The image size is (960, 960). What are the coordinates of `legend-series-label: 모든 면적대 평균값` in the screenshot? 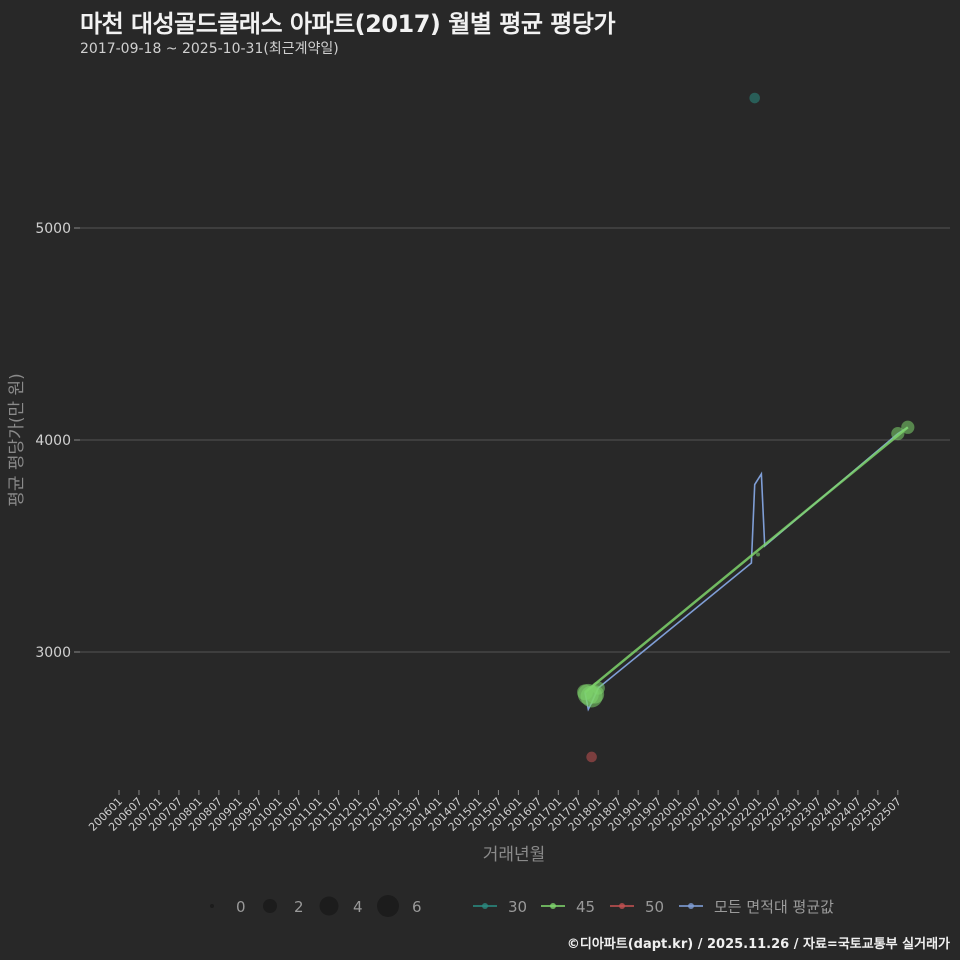 It's located at (774, 907).